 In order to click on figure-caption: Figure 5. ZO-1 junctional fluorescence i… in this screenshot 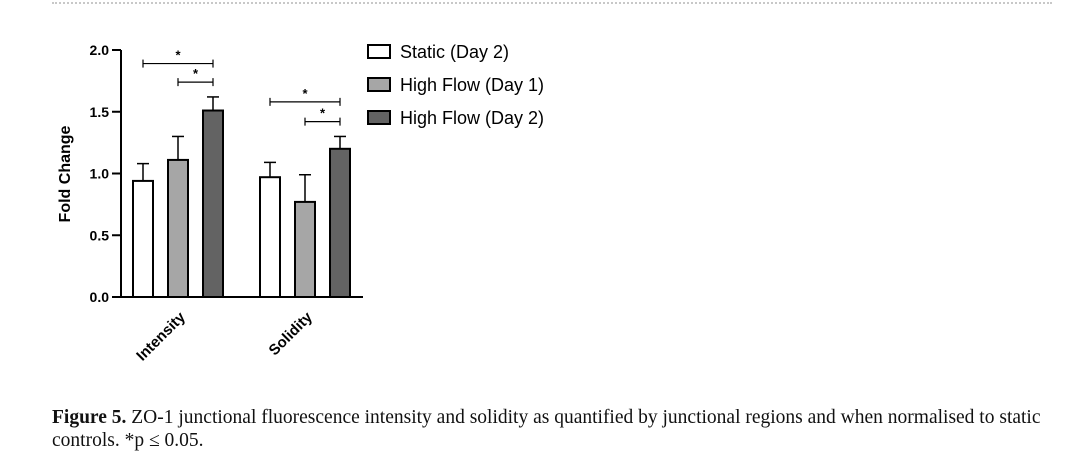, I will do `click(552, 429)`.